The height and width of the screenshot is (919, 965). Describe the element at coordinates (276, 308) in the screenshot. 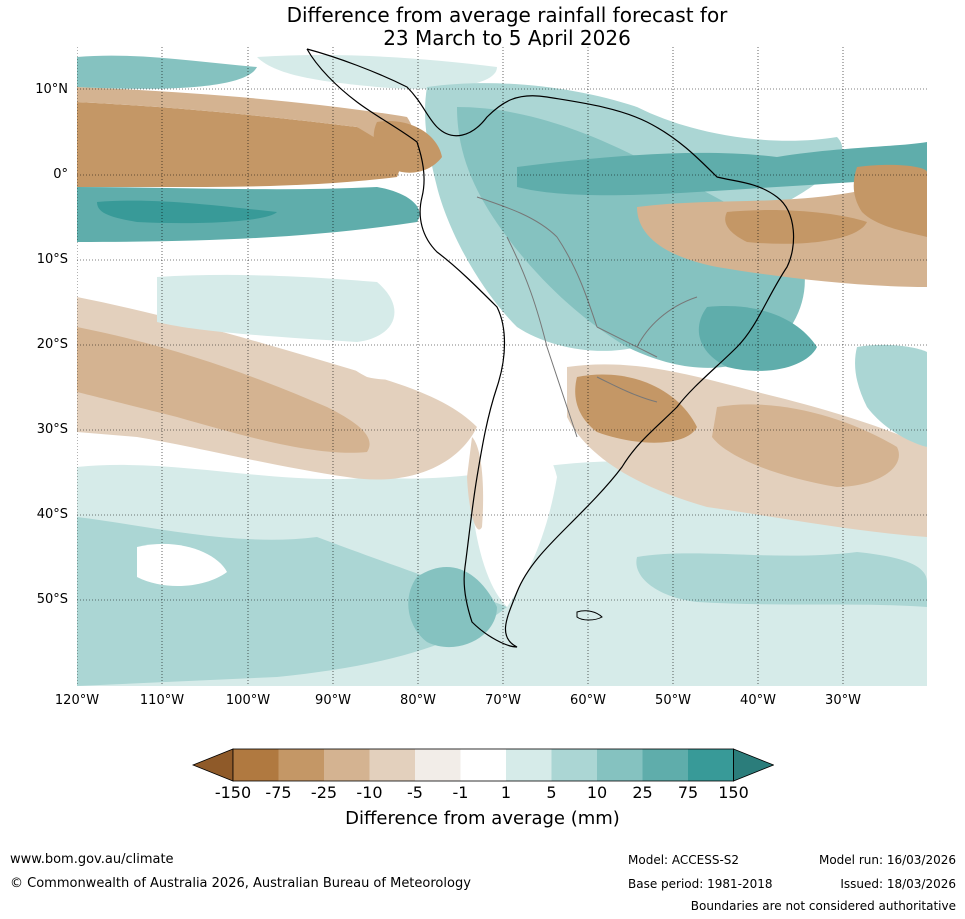

I see `region-central-pacific-light-teal` at that location.